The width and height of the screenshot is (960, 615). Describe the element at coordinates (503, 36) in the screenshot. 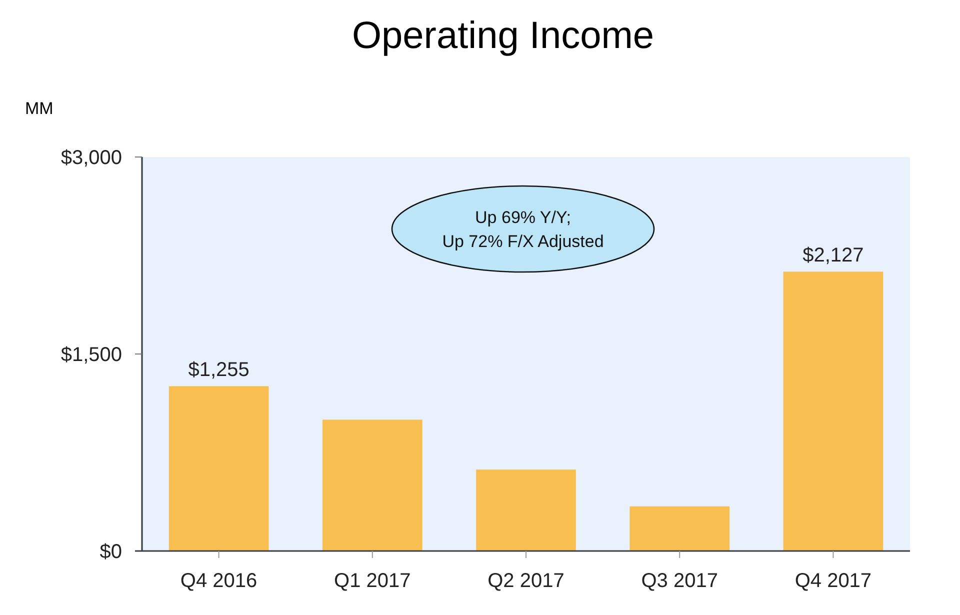

I see `chart-title: Operating Income` at that location.